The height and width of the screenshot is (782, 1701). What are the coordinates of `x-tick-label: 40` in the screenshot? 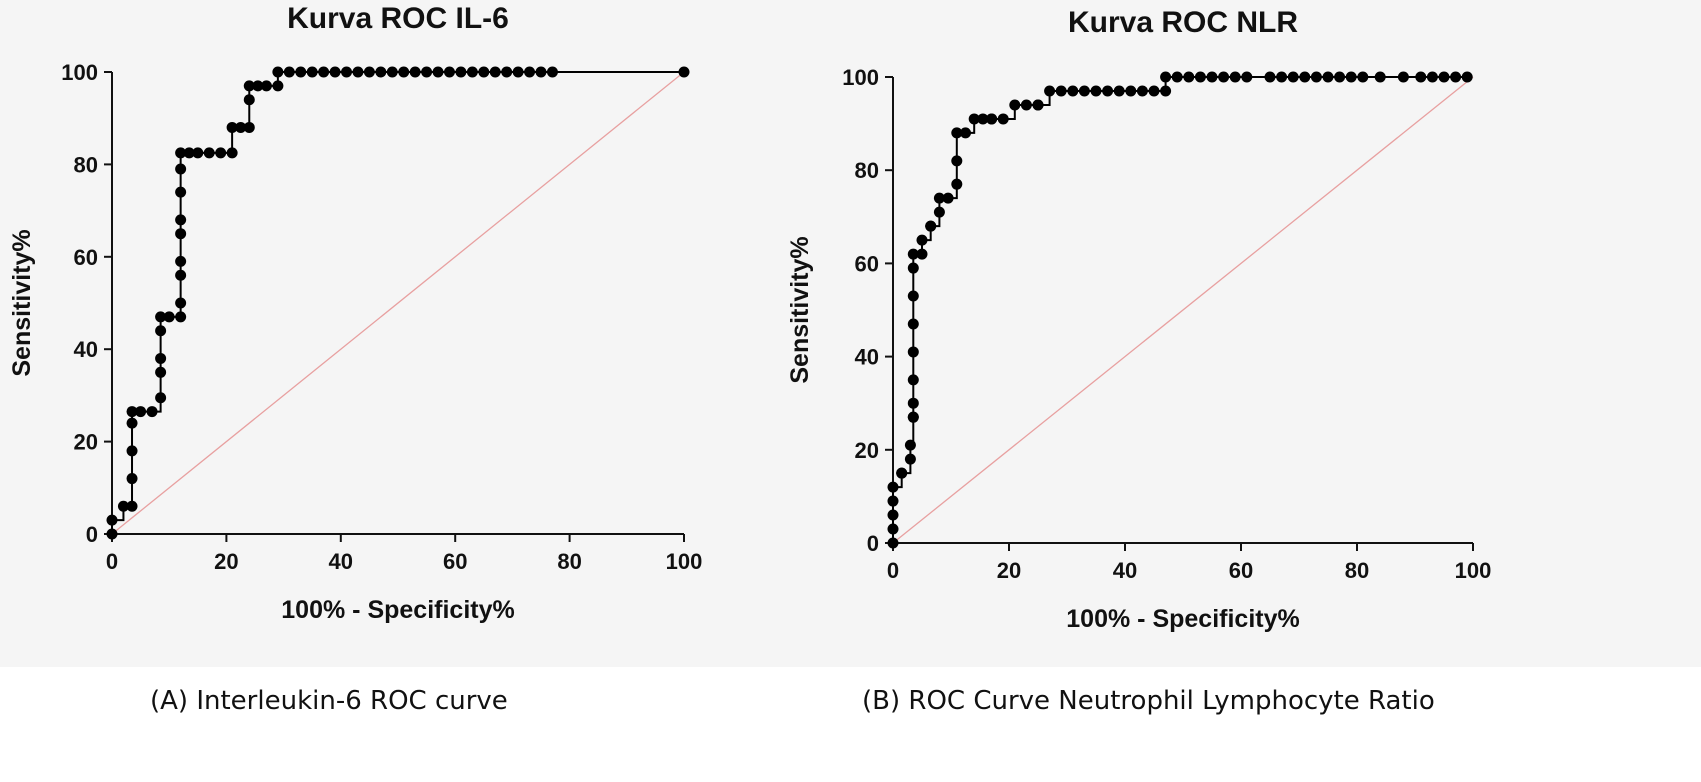 It's located at (1125, 570).